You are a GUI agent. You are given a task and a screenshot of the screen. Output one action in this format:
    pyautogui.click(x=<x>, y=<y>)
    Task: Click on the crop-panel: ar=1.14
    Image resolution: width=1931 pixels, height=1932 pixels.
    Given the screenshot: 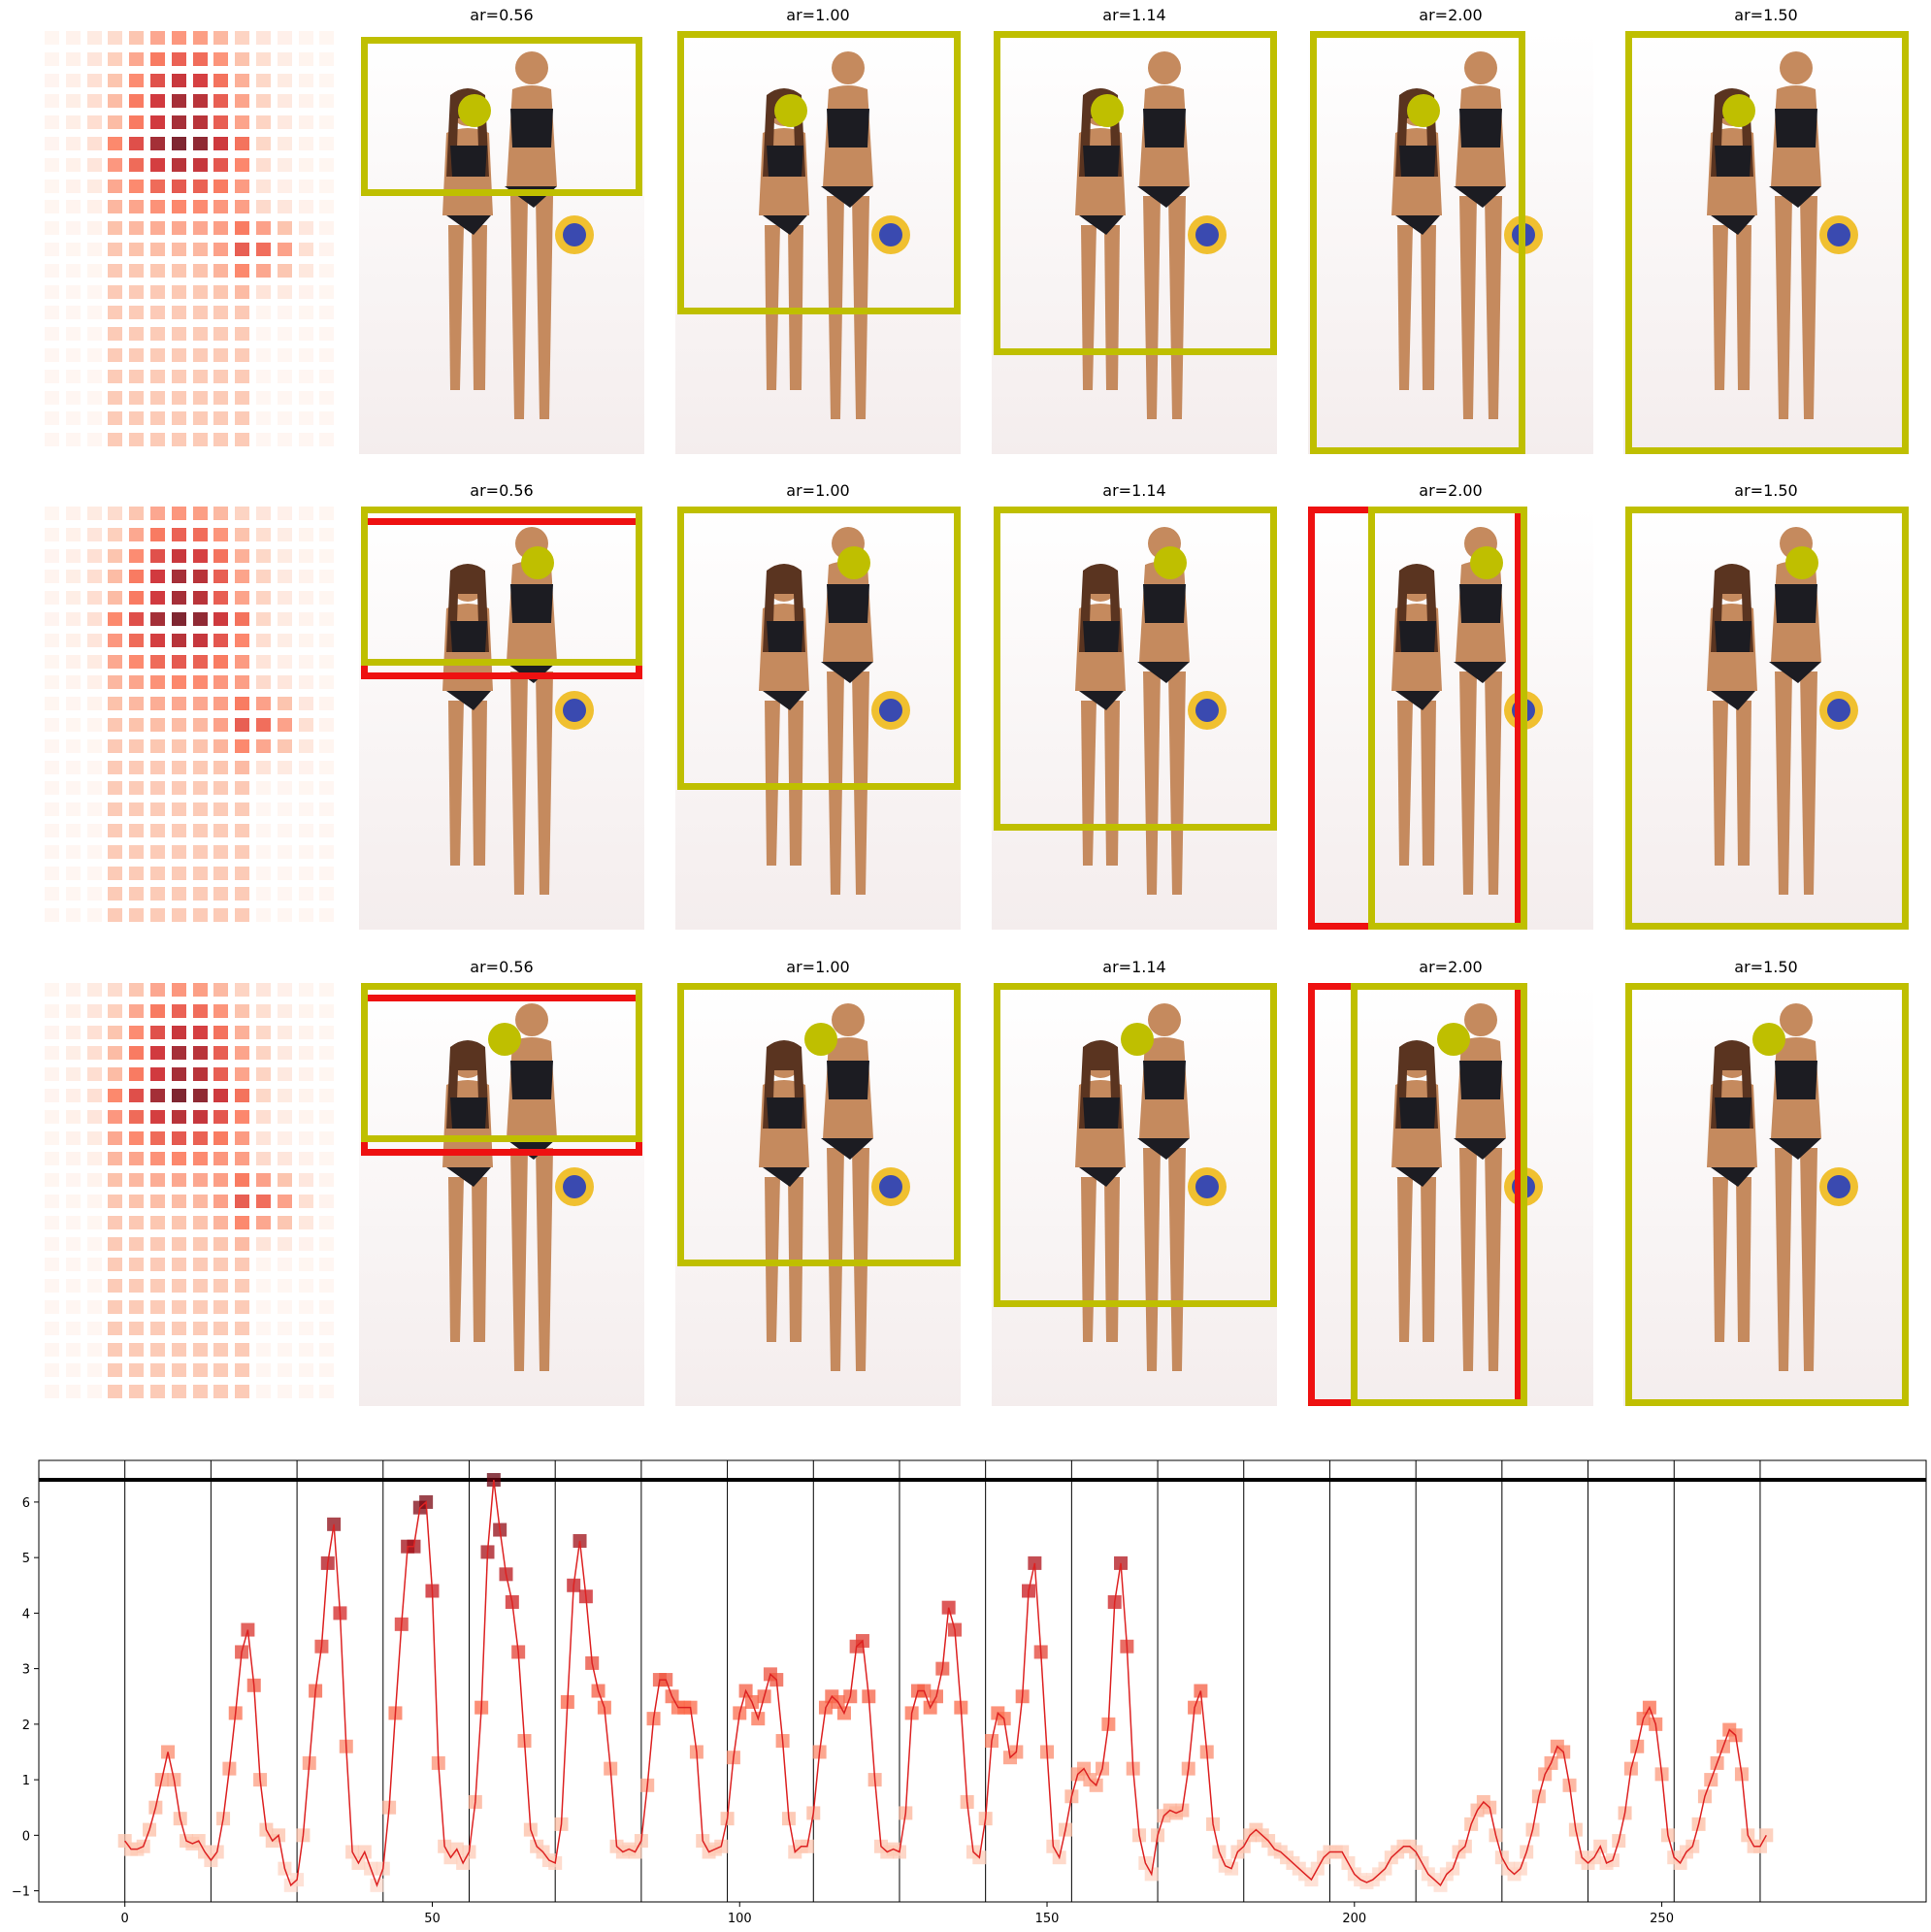 What is the action you would take?
    pyautogui.click(x=1135, y=230)
    